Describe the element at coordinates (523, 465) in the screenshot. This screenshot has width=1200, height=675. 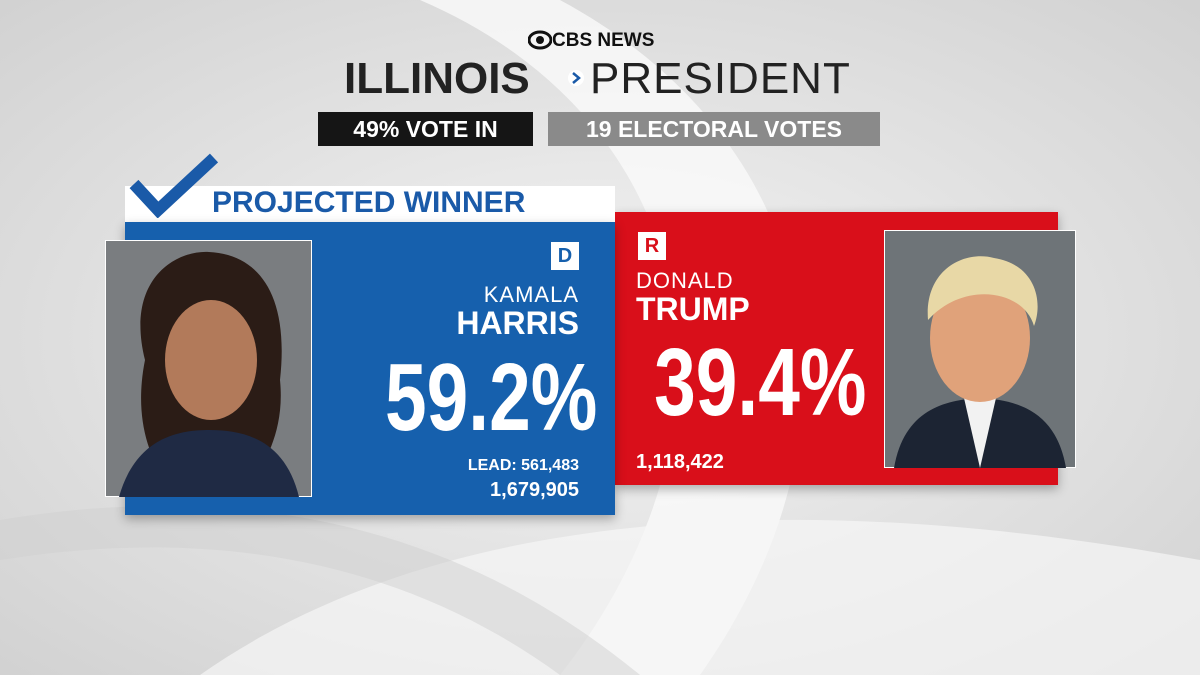
I see `vote-lead: LEAD: 561,483` at that location.